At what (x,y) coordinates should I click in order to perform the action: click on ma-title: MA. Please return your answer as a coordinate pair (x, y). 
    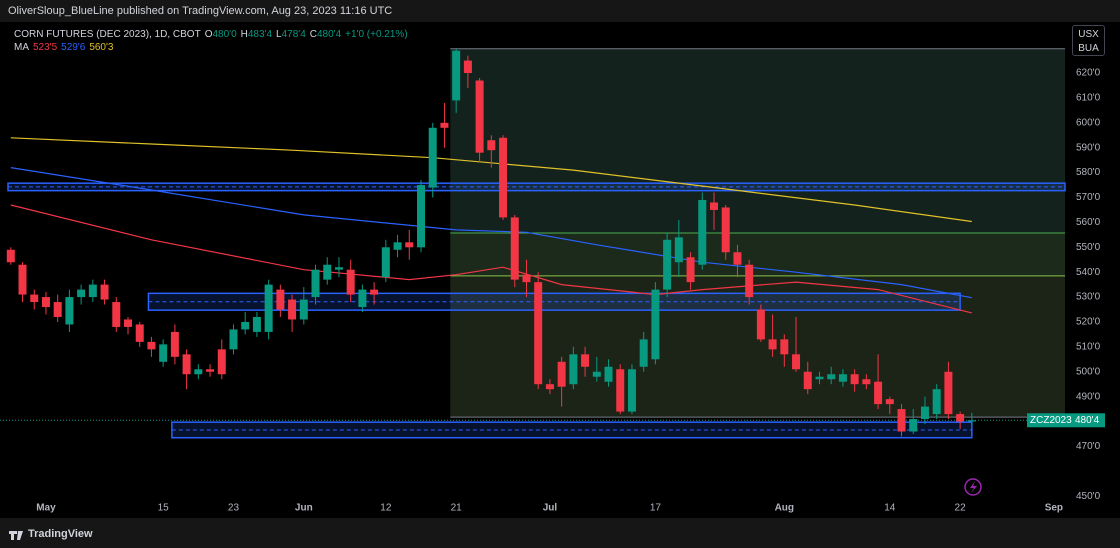
    Looking at the image, I should click on (21, 47).